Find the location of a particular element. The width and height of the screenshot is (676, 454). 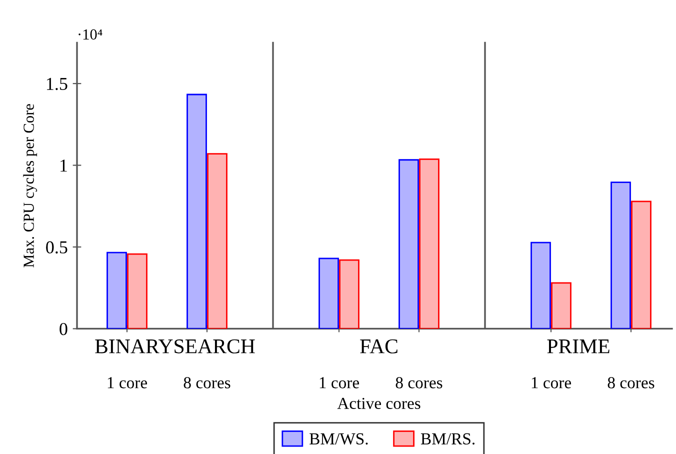

text: FAC is located at coordinates (379, 346).